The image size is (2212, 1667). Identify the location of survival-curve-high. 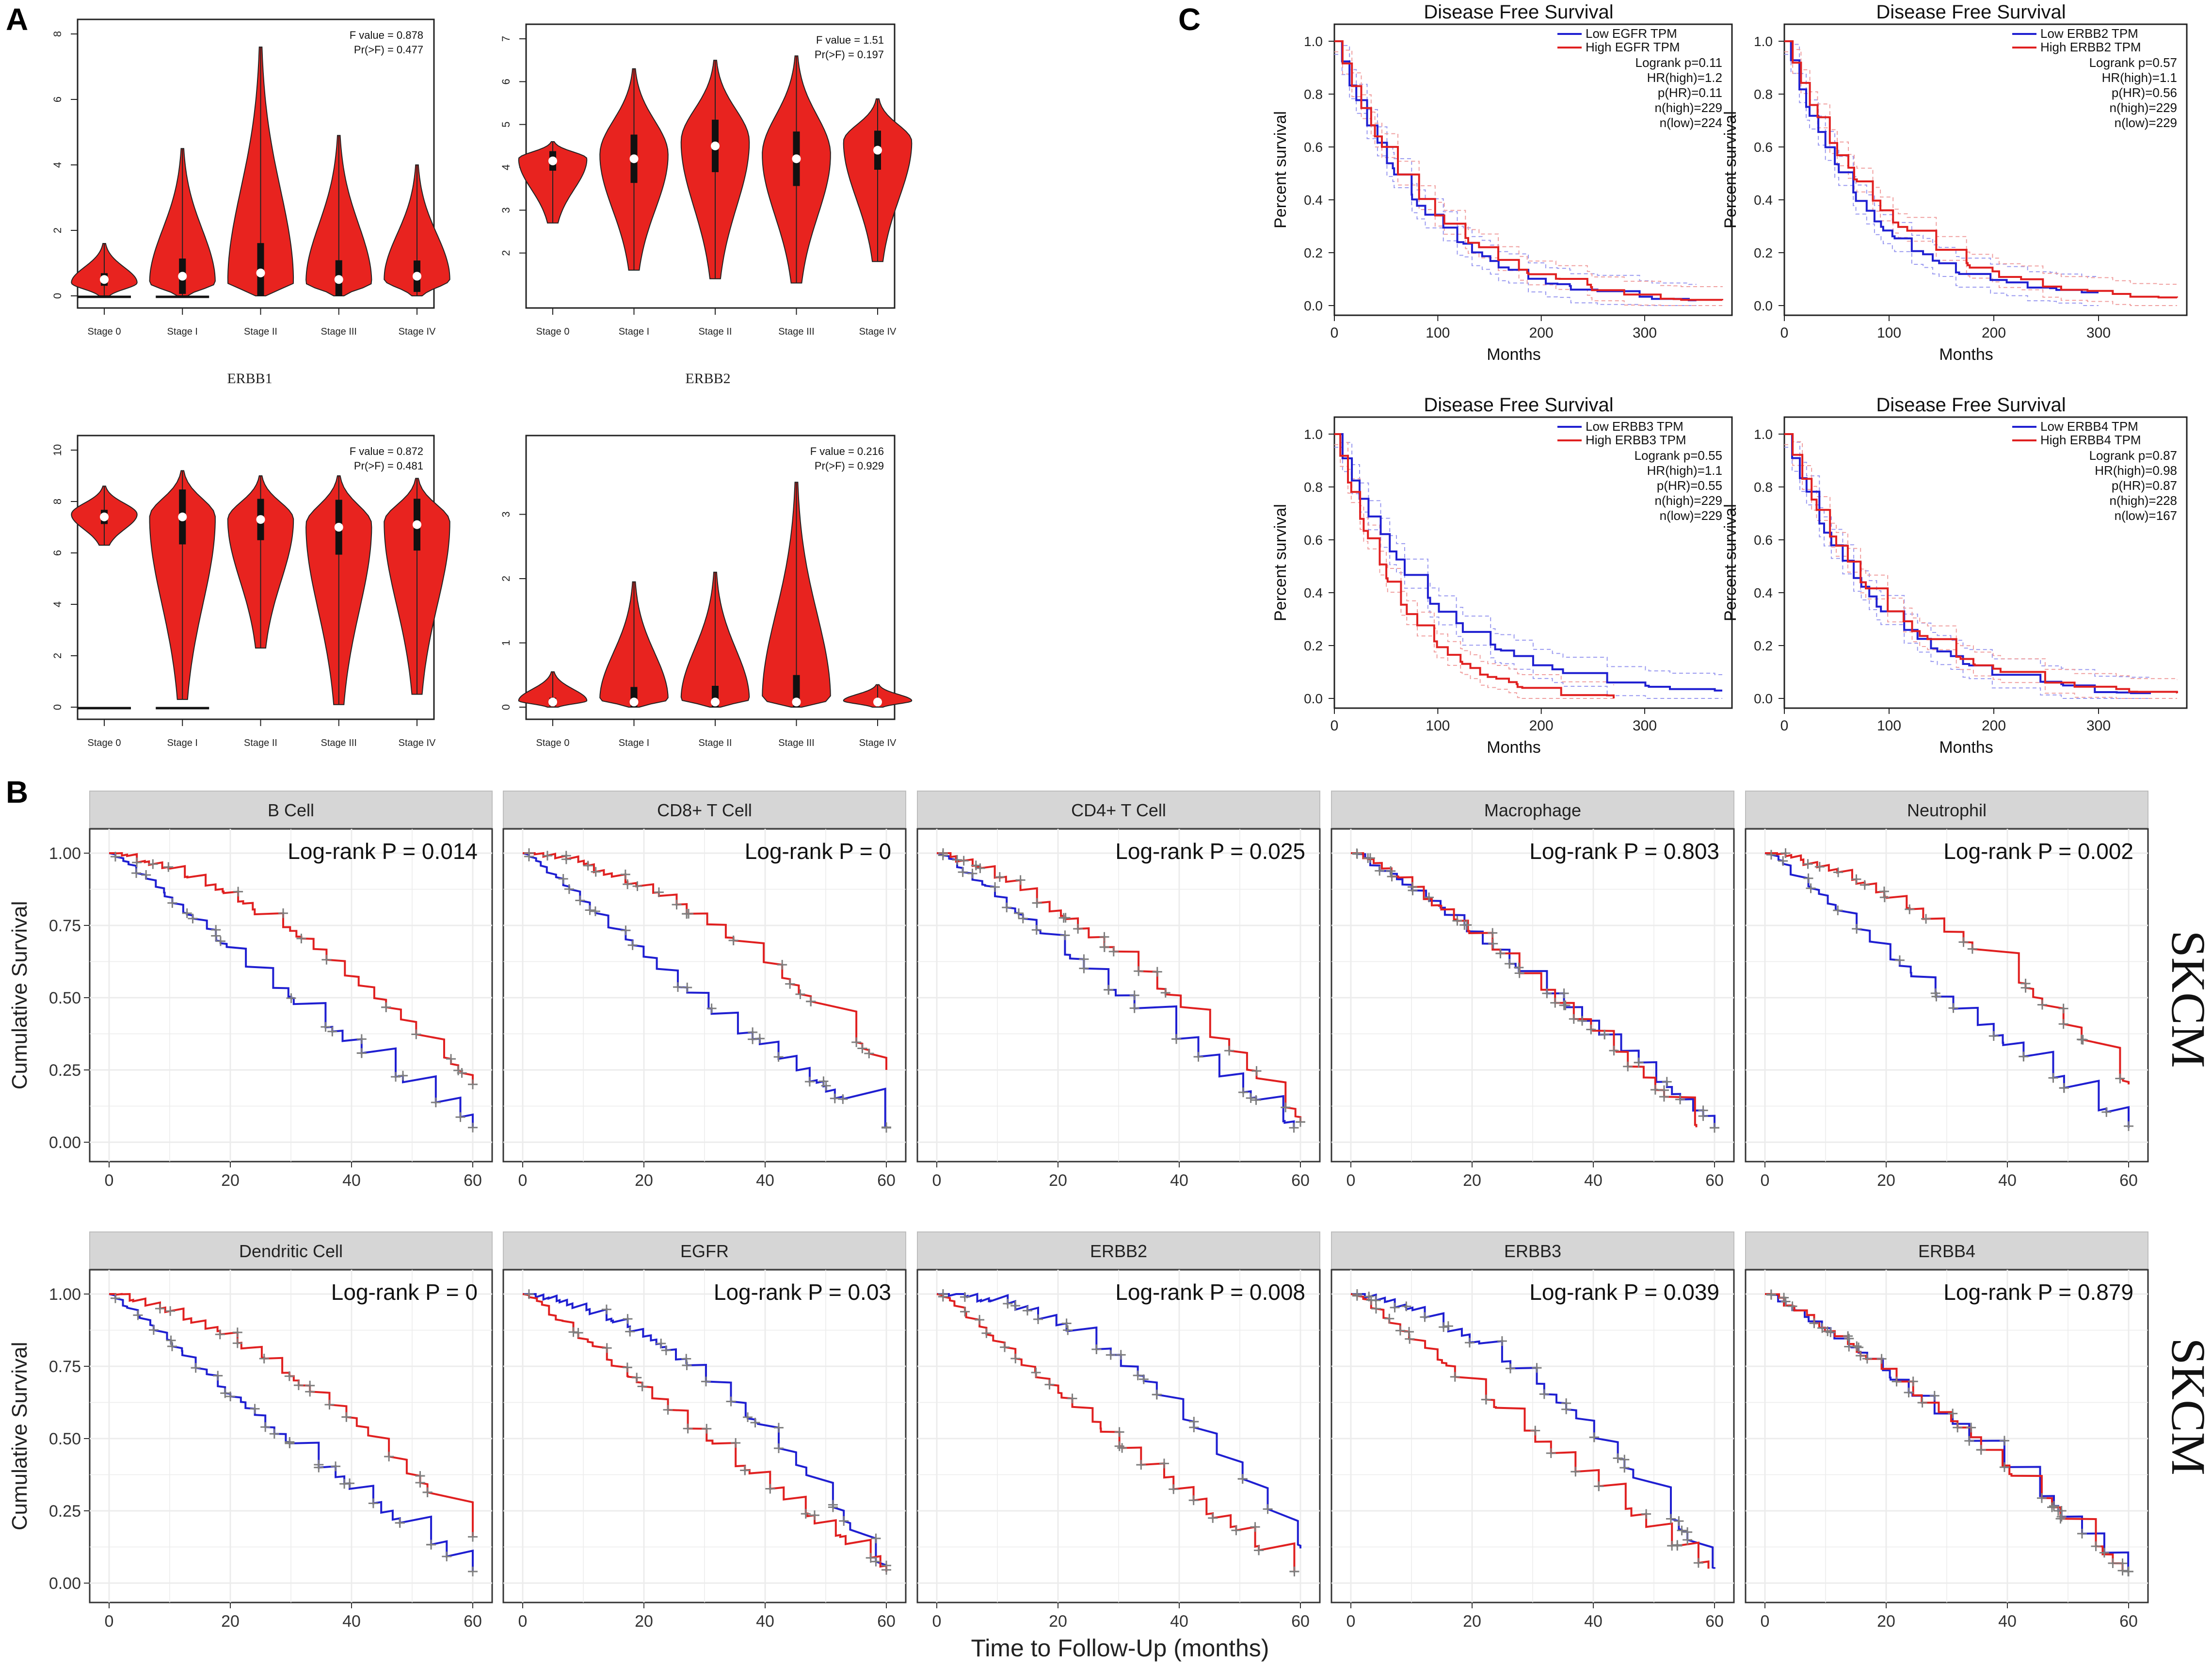
(704, 1432).